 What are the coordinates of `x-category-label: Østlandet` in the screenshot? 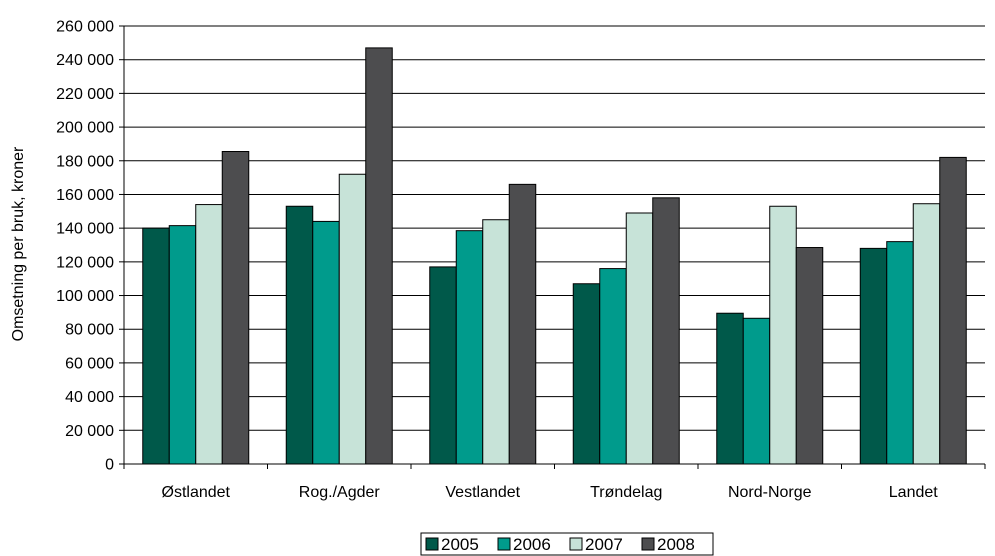 It's located at (196, 492).